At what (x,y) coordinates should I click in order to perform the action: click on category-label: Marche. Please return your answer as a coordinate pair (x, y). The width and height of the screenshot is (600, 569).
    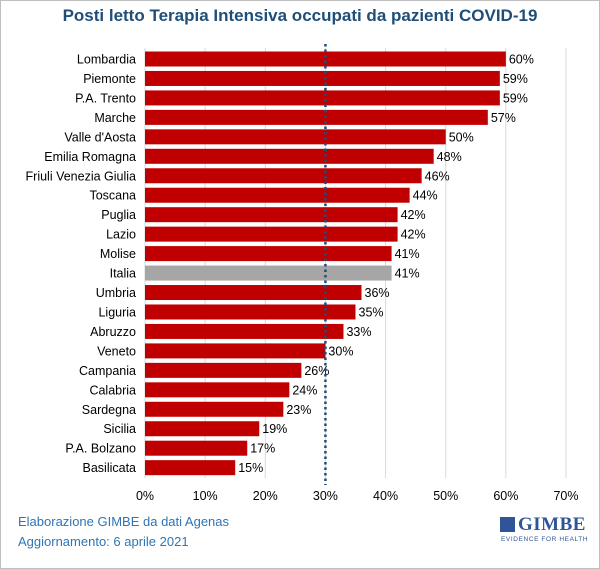
    Looking at the image, I should click on (115, 118).